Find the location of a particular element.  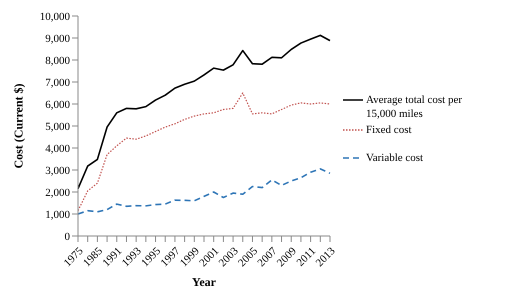

legend-label: Fixed cost is located at coordinates (389, 130).